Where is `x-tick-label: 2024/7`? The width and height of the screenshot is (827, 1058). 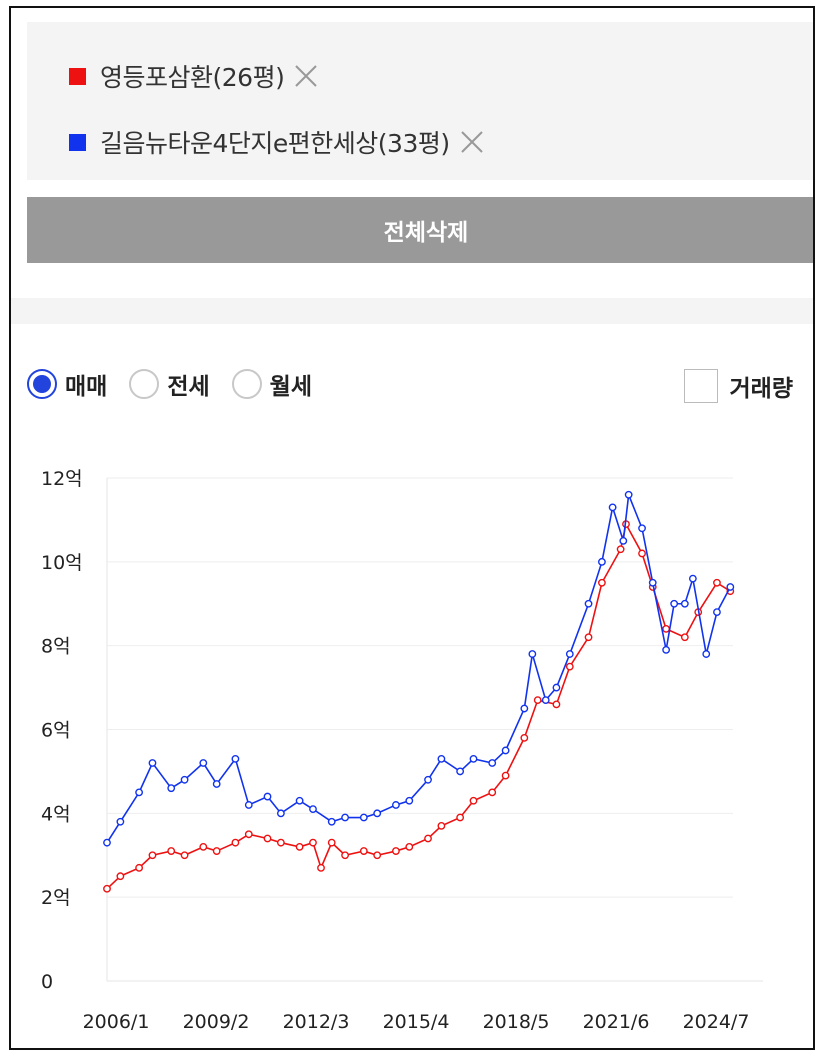 x-tick-label: 2024/7 is located at coordinates (716, 1022).